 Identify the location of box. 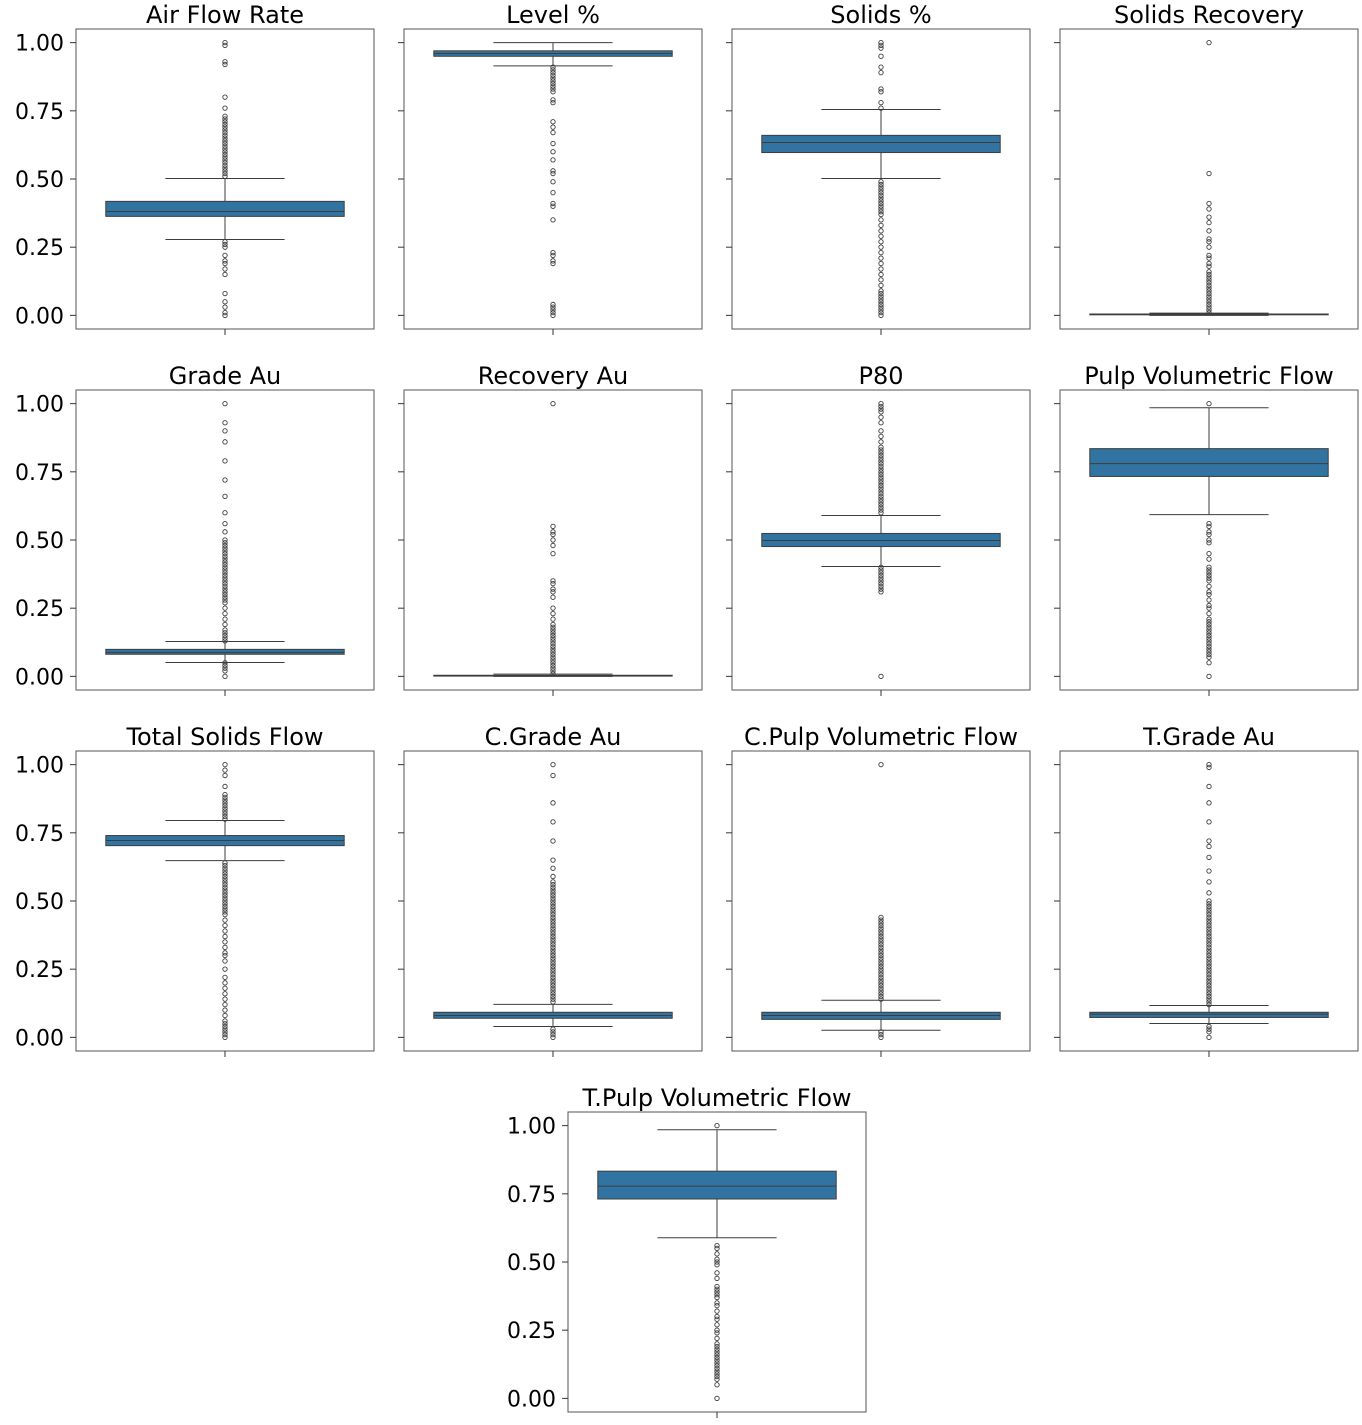
(225, 208).